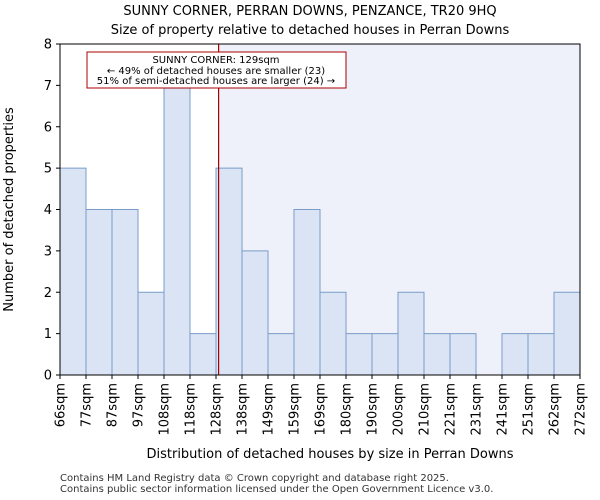  I want to click on x-tick-label: 138sqm, so click(243, 409).